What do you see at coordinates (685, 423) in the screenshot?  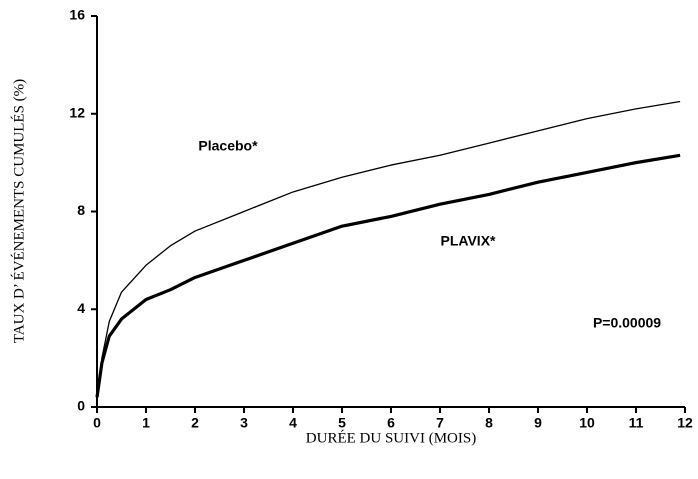 I see `x-tick-label: 12` at bounding box center [685, 423].